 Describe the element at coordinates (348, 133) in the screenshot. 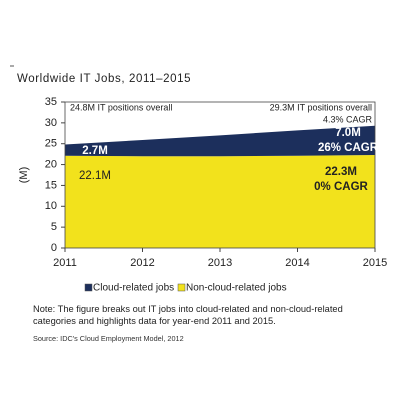

I see `value-label: 7.0M` at that location.